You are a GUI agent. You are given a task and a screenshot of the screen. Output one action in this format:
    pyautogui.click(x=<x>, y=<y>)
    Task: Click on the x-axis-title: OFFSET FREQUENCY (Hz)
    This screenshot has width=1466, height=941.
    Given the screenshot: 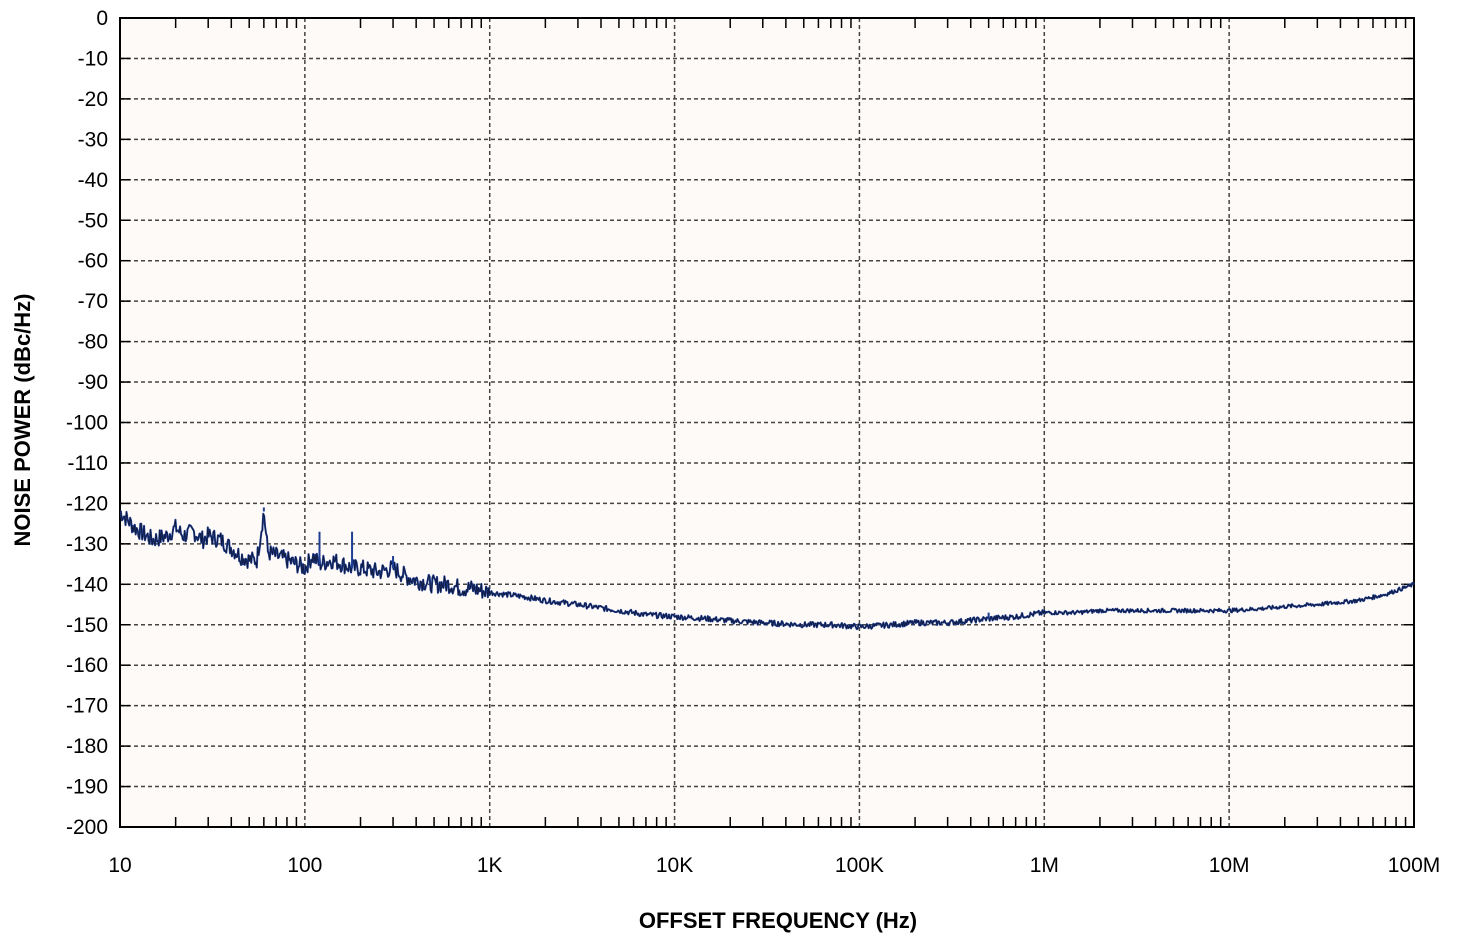 What is the action you would take?
    pyautogui.click(x=778, y=920)
    